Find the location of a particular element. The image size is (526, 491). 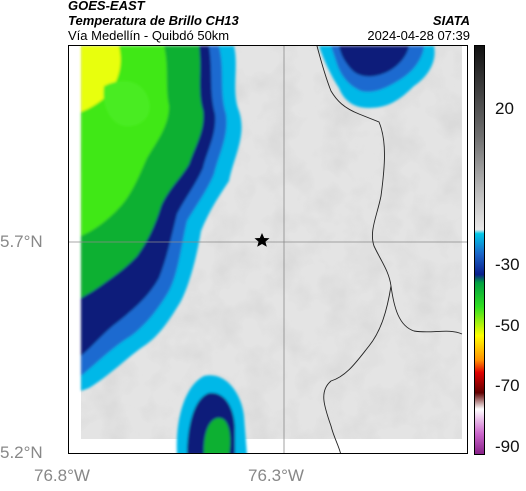

colorbar-tick-20: 20 is located at coordinates (504, 108).